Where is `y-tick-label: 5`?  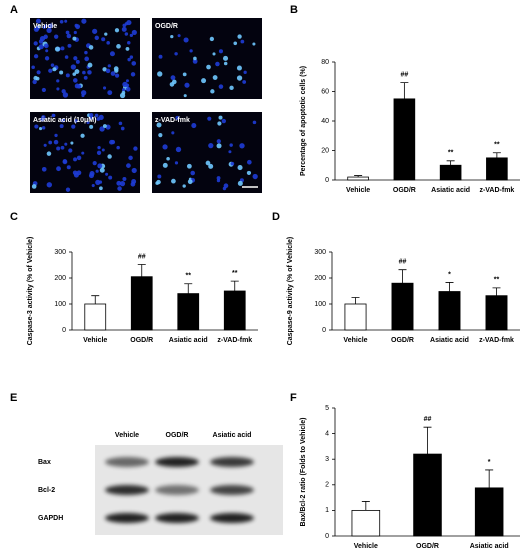 y-tick-label: 5 is located at coordinates (327, 408).